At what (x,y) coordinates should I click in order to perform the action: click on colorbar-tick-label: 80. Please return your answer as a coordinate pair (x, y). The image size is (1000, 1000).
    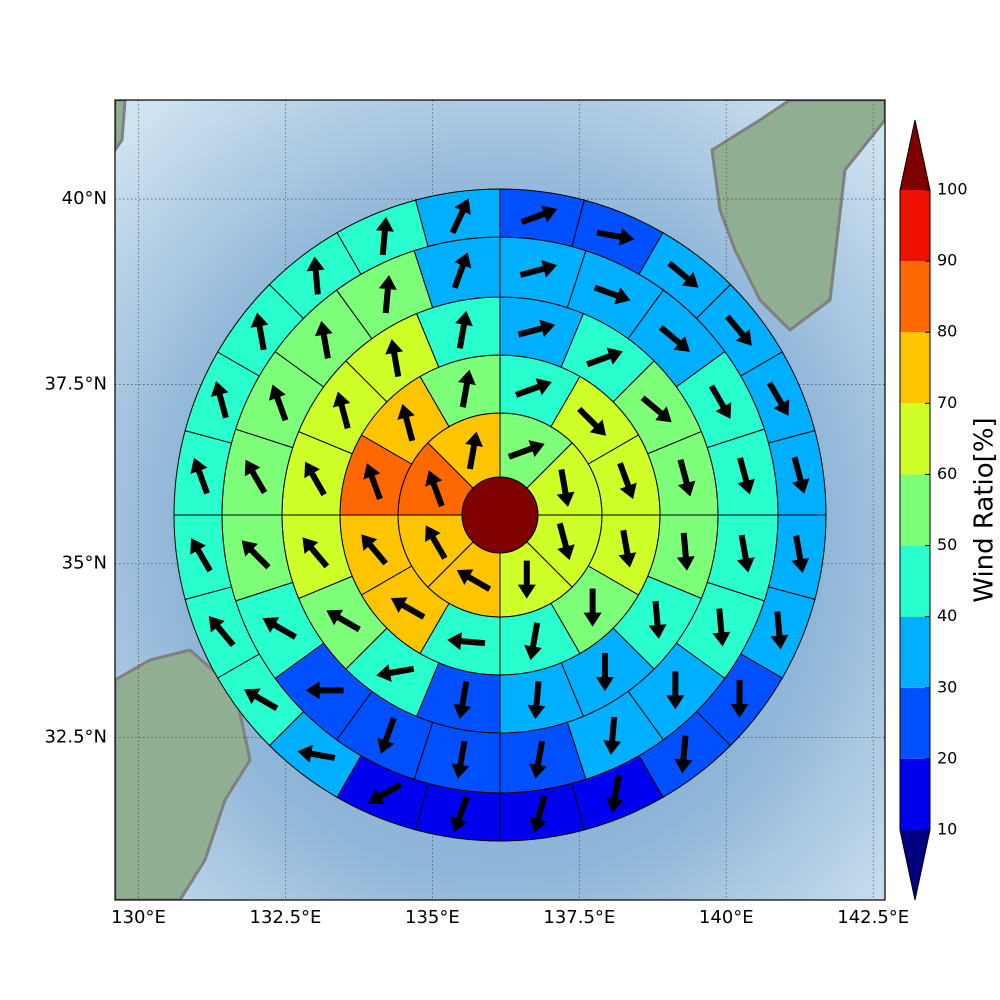
    Looking at the image, I should click on (947, 331).